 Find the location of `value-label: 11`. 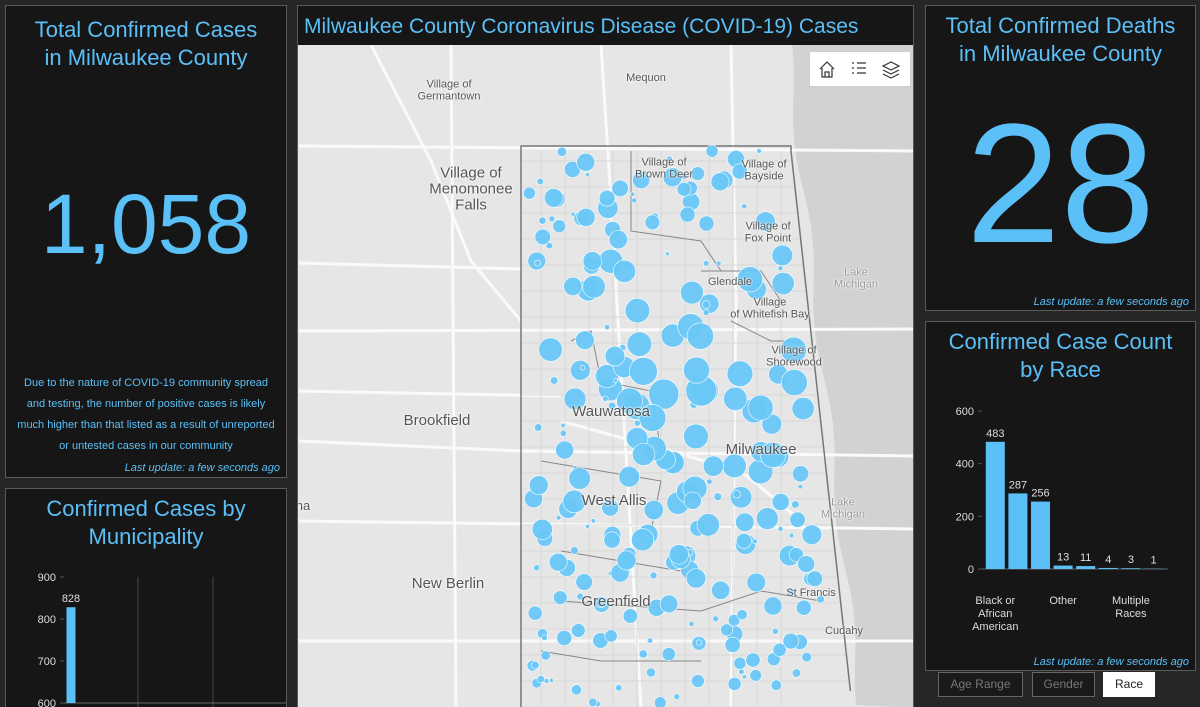

value-label: 11 is located at coordinates (1085, 558).